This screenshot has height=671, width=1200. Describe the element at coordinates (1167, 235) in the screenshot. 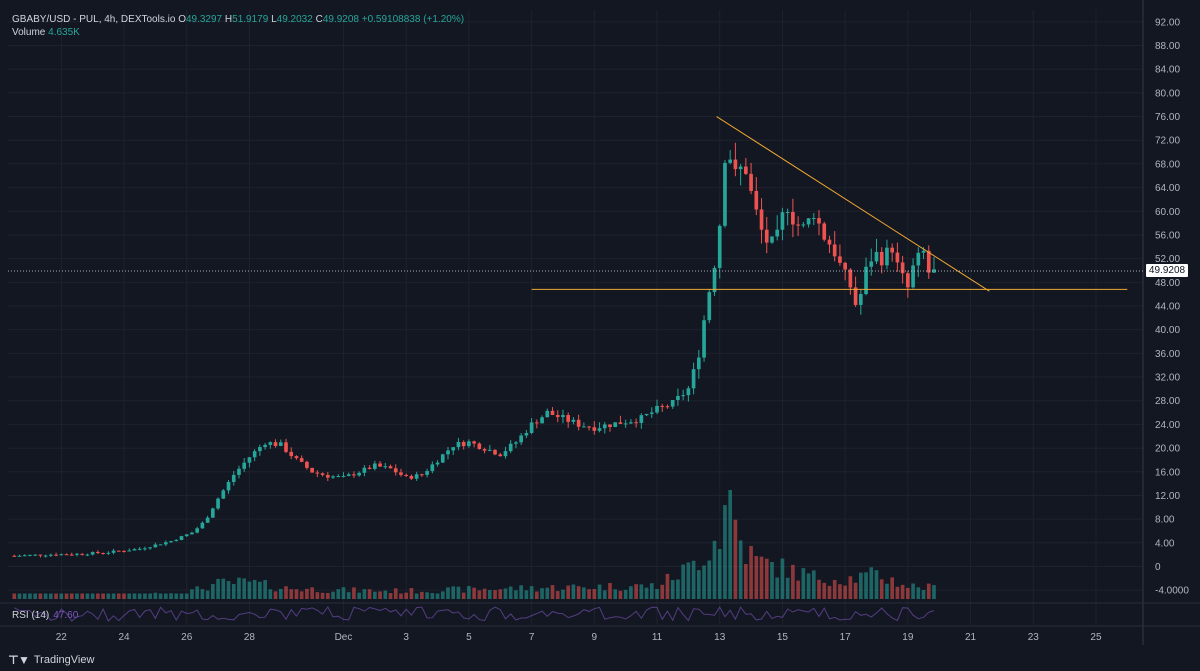

I see `y-tick-label: 56.00` at that location.